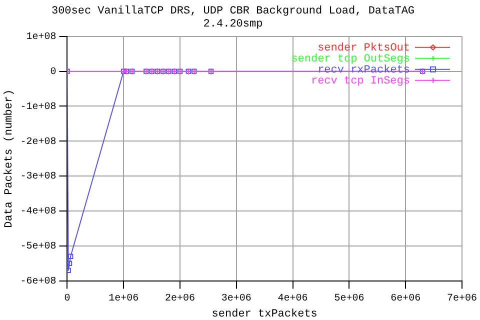  Describe the element at coordinates (38, 177) in the screenshot. I see `y-tick-label: -3e+08` at that location.